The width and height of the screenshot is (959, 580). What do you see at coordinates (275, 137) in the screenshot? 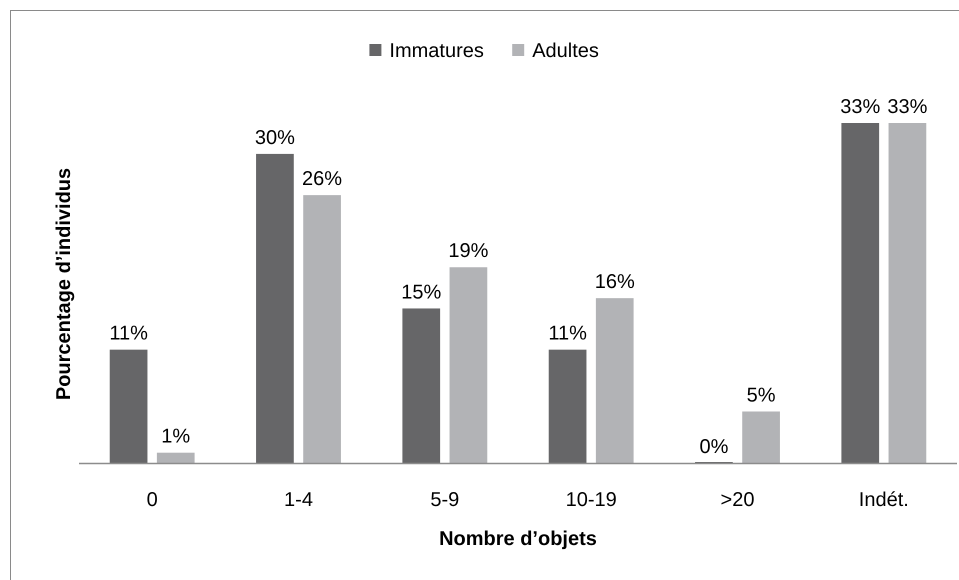
I see `data-label: 30%` at bounding box center [275, 137].